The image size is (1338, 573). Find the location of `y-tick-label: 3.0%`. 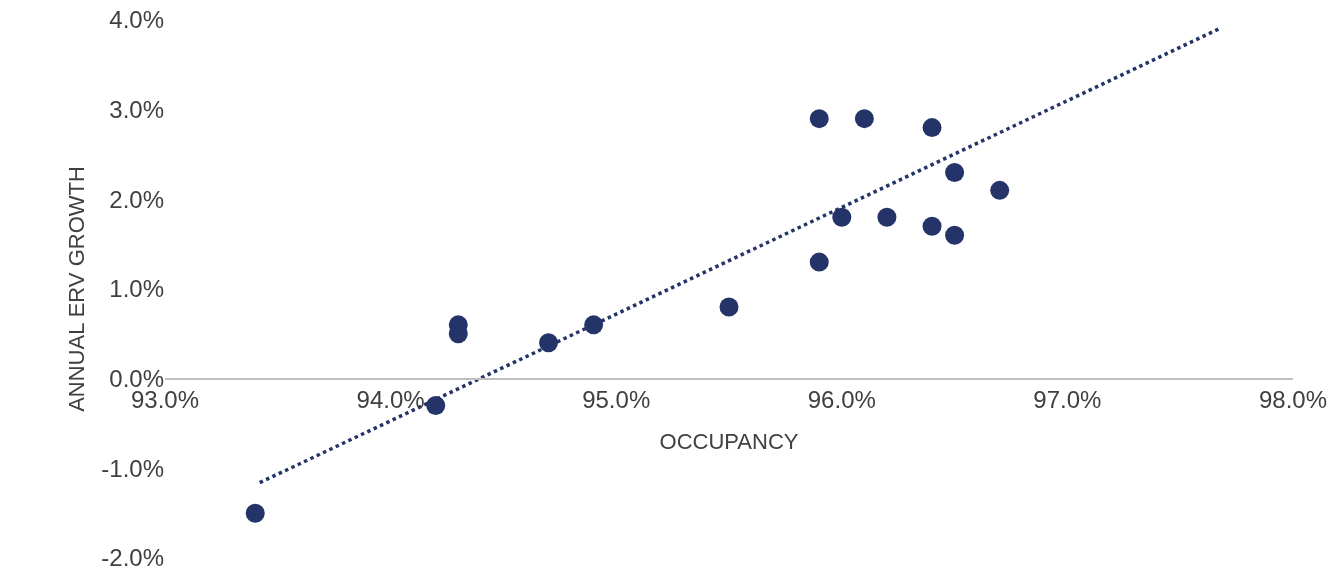

y-tick-label: 3.0% is located at coordinates (136, 110).